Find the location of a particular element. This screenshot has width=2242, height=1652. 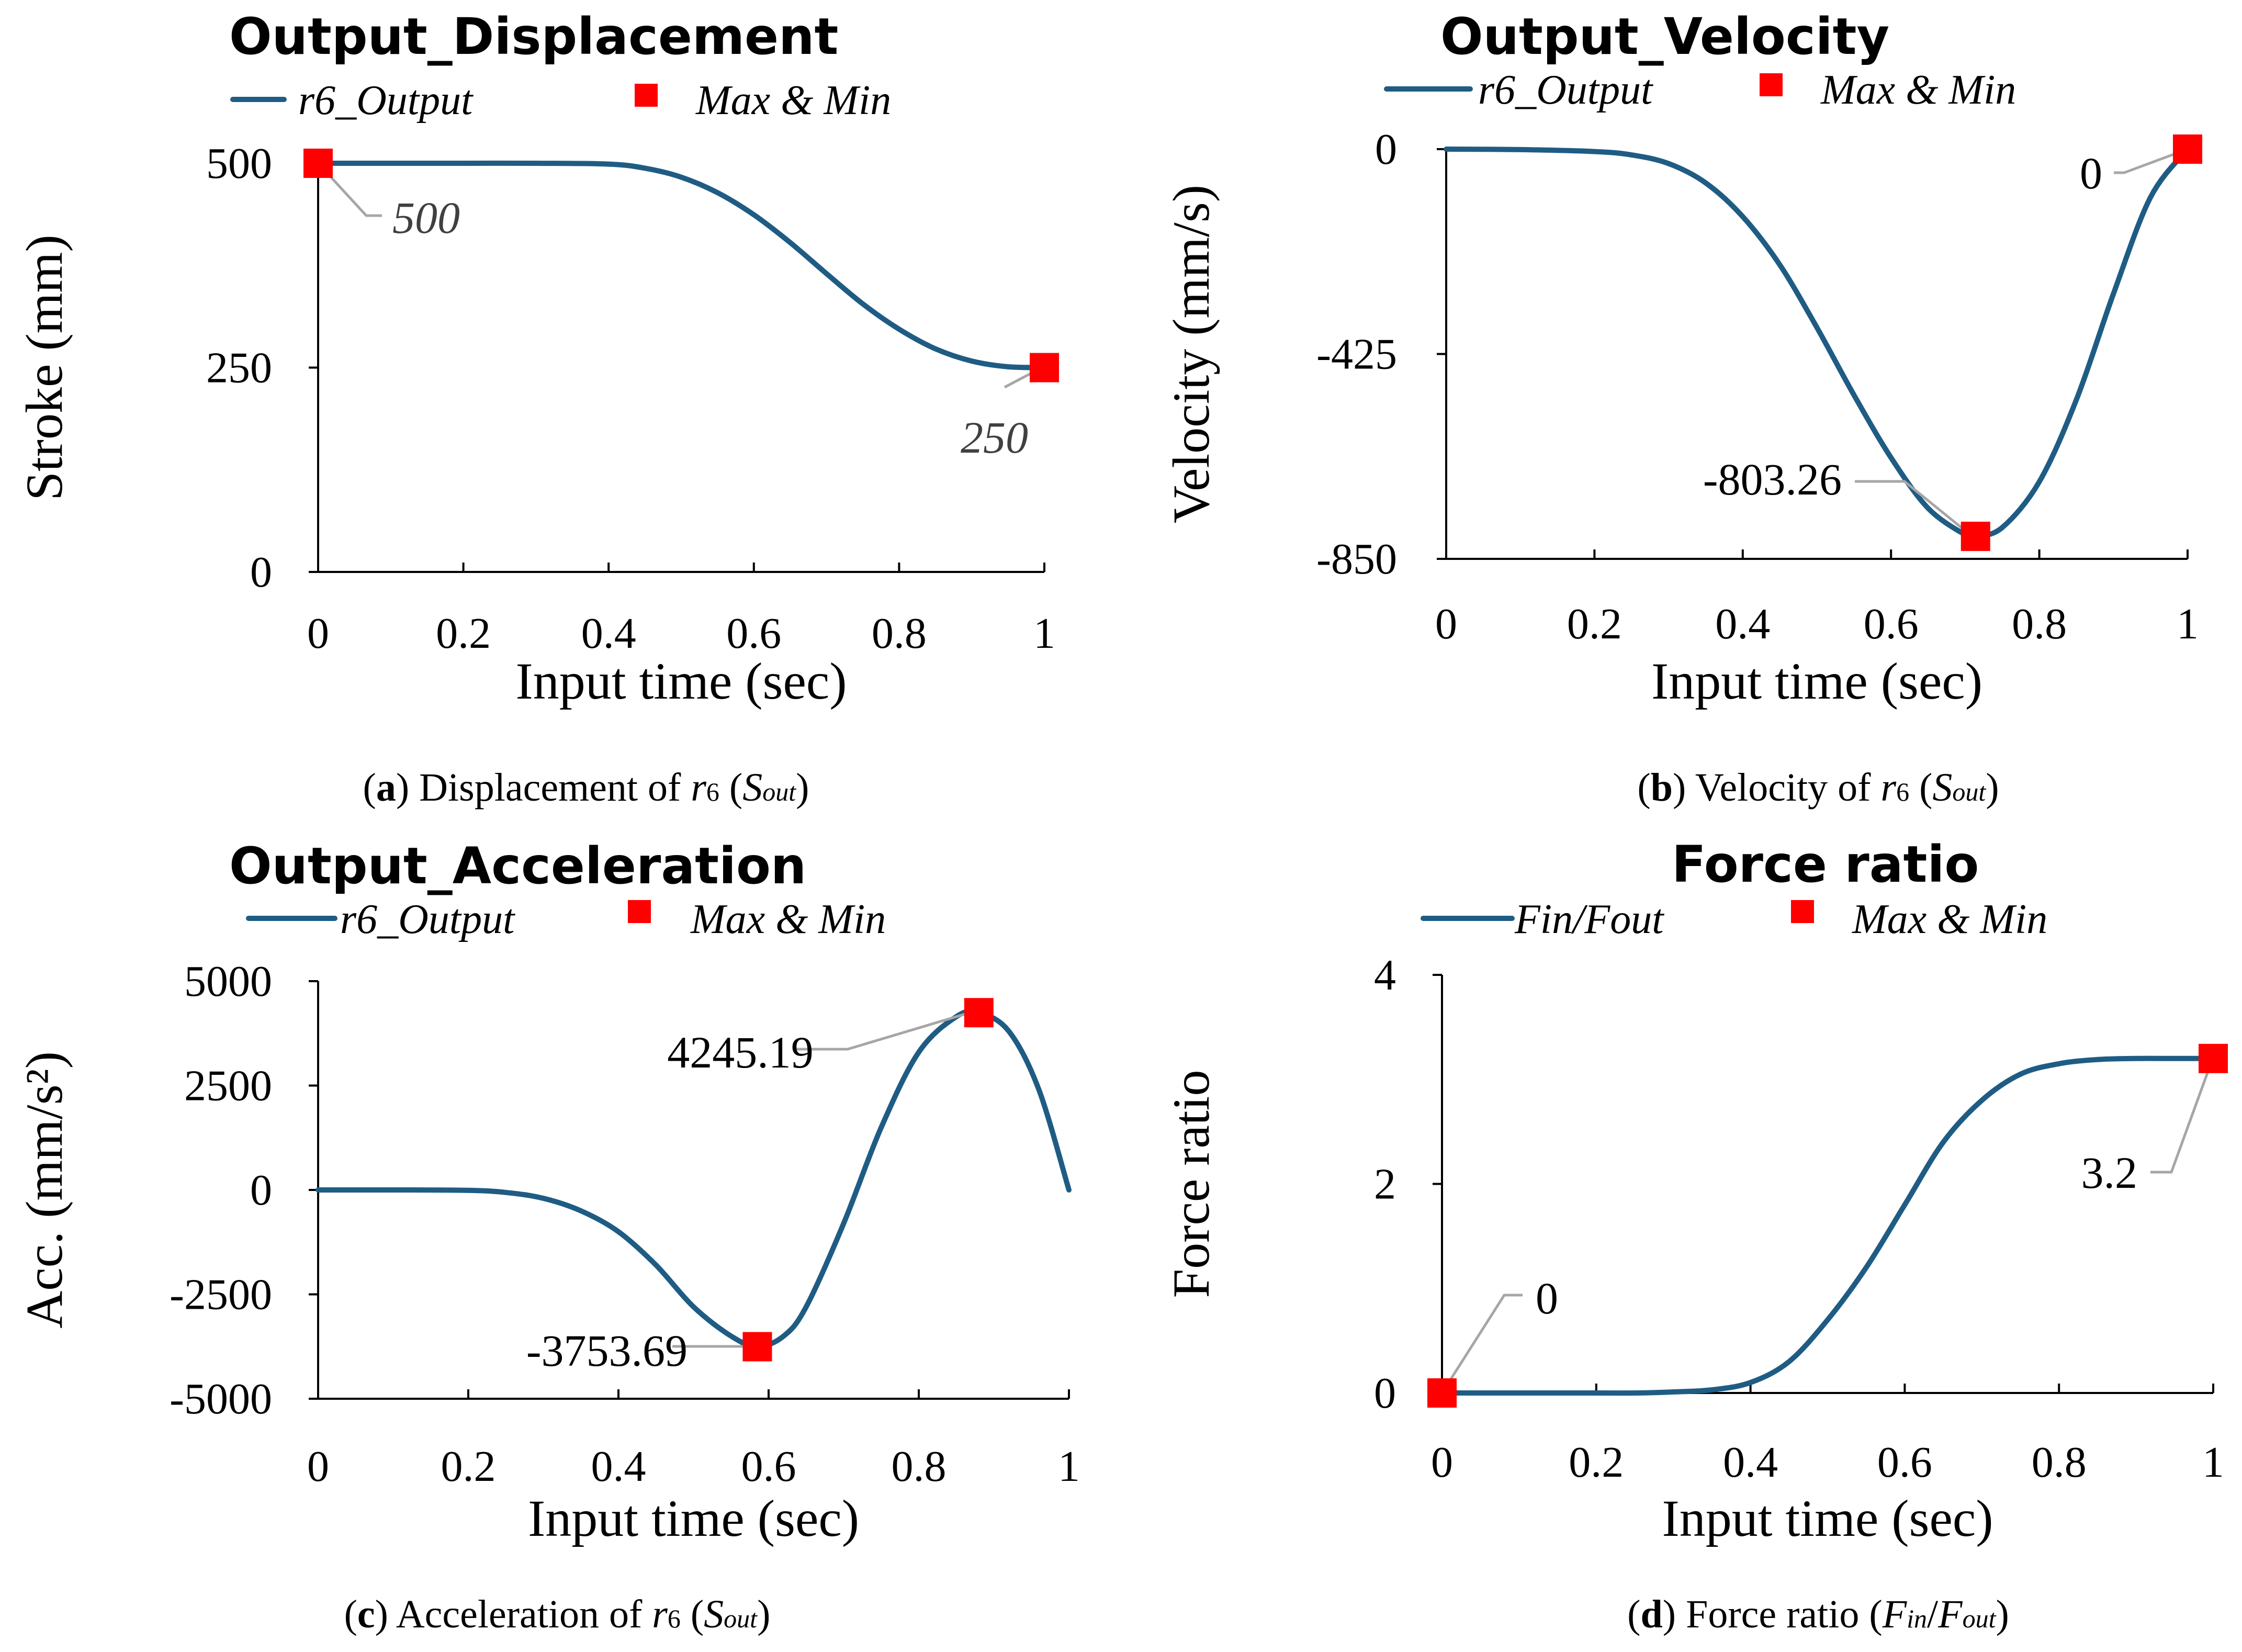

panel-caption: (a) Displacement of r6 (Sout) is located at coordinates (586, 788).